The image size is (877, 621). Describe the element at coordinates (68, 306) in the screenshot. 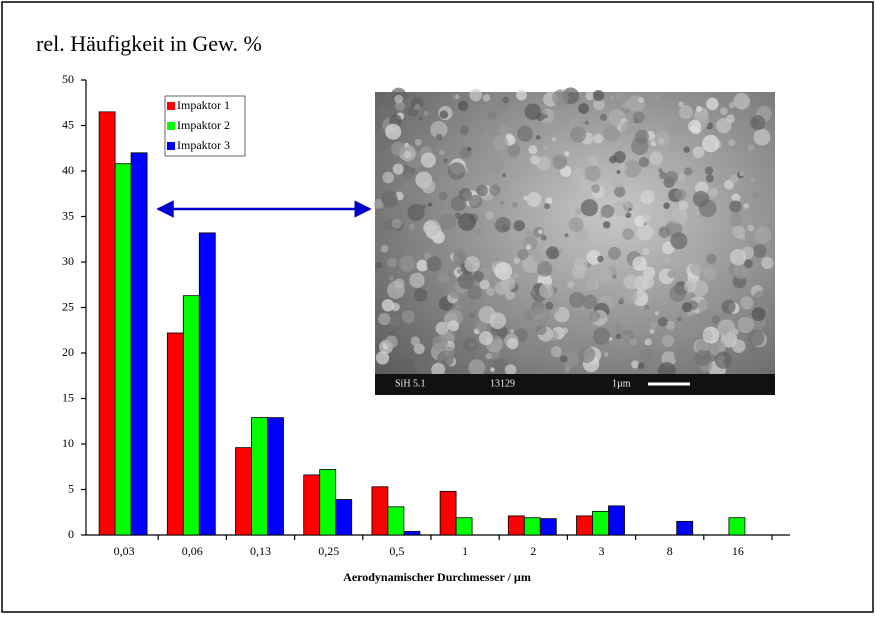

I see `y-tick-label: 25` at that location.